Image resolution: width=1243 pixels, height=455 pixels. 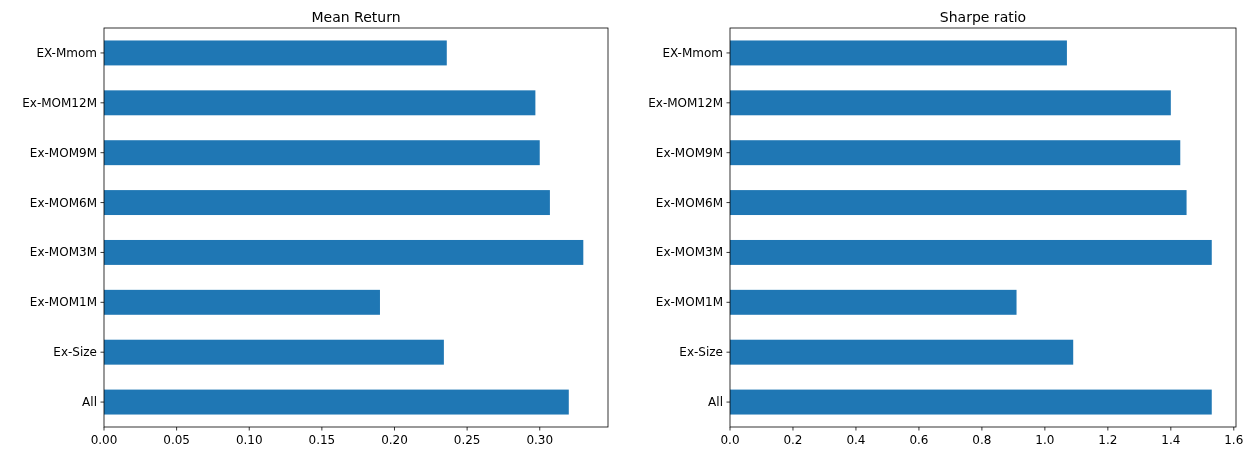 What do you see at coordinates (793, 440) in the screenshot?
I see `x-tick-label: 0.2` at bounding box center [793, 440].